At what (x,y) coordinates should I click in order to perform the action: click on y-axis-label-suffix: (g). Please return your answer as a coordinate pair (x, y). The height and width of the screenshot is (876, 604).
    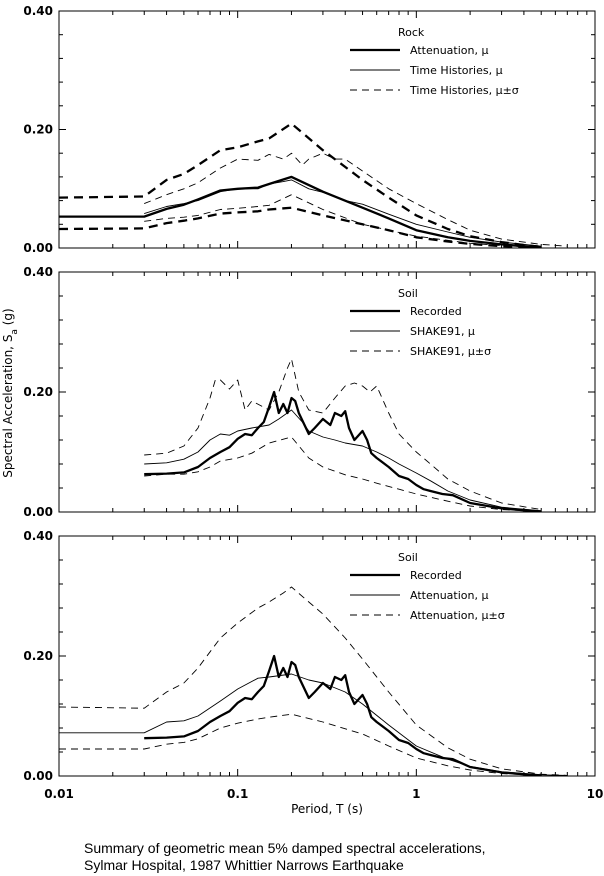
    Looking at the image, I should click on (8, 318).